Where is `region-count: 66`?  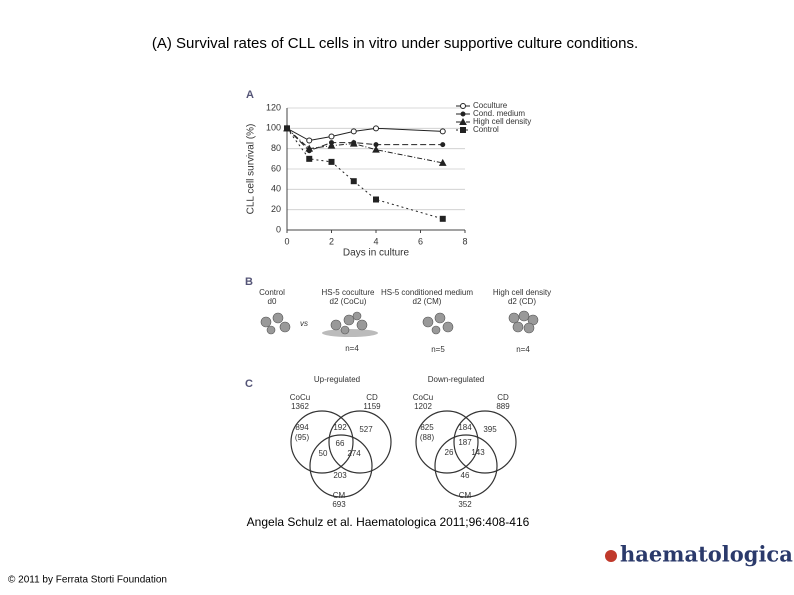
region-count: 66 is located at coordinates (340, 443).